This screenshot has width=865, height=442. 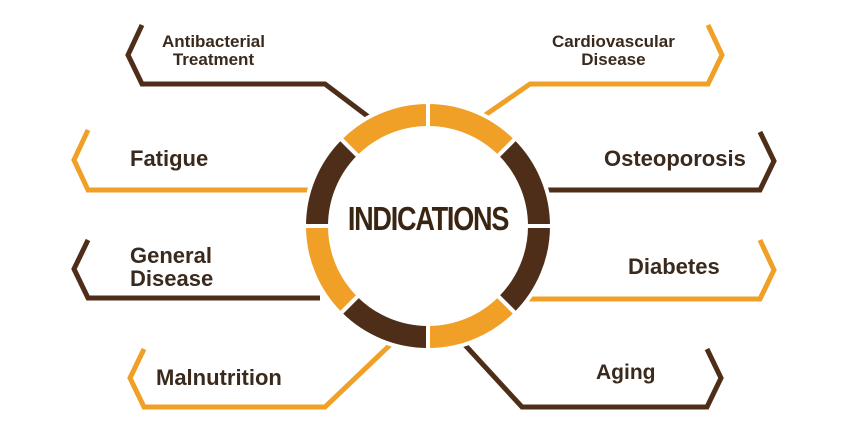 I want to click on connector-general-disease, so click(x=195, y=269).